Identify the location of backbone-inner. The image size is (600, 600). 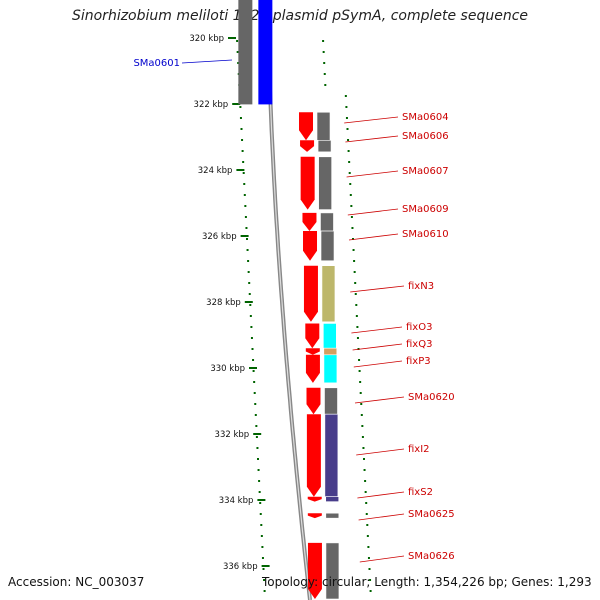
(289, 300).